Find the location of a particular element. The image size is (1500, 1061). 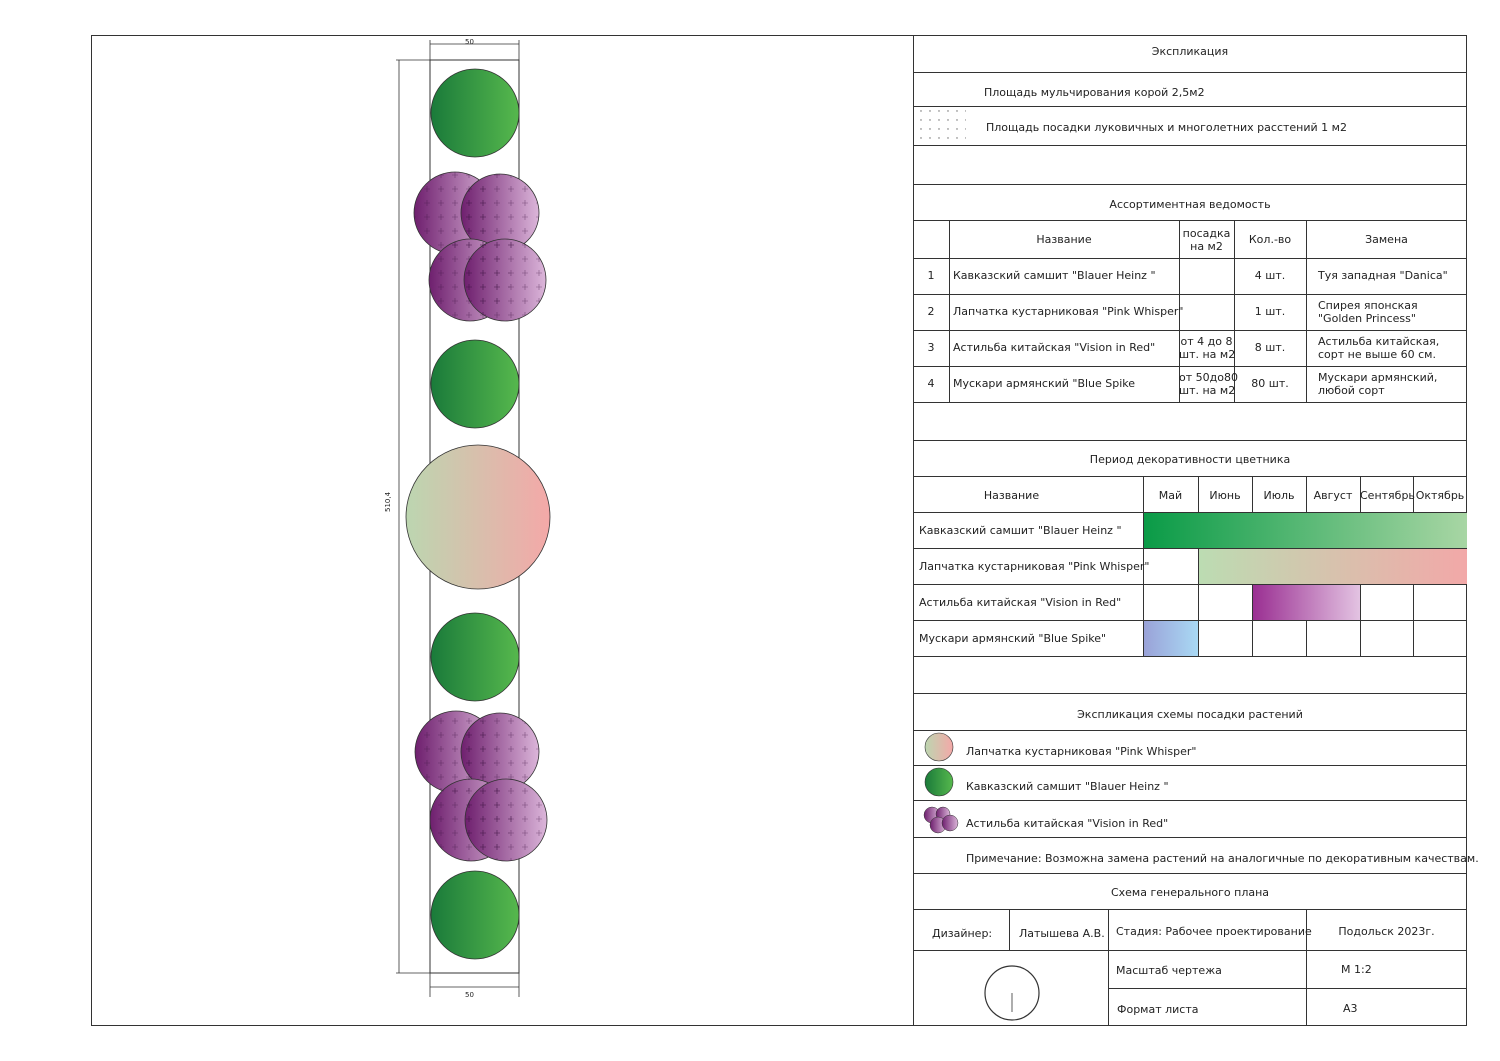

legend-label-boxwood: Кавказский самшит "Blauer Heinz " is located at coordinates (1067, 786).